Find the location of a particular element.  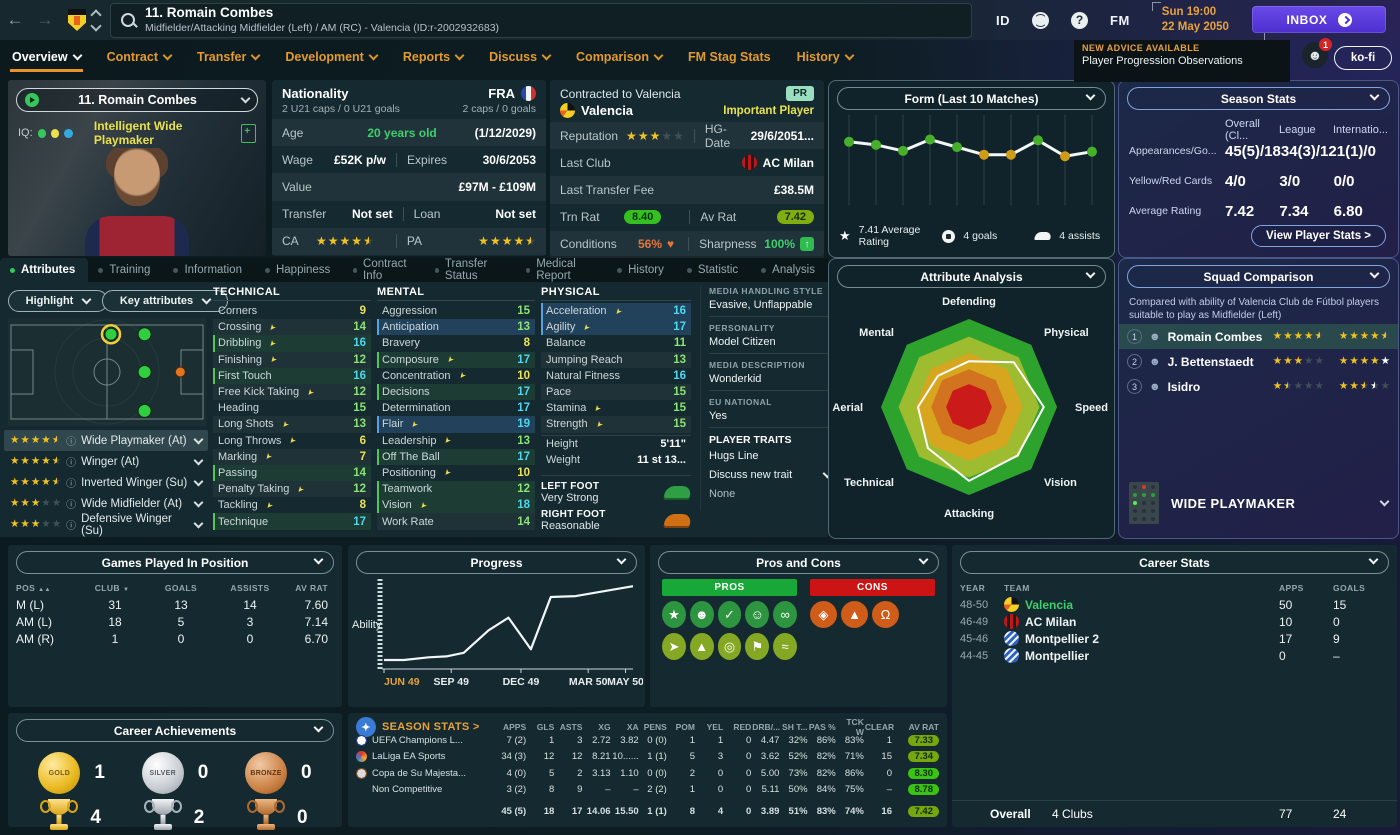

role-row-winger-at-: ★ ★ ★ ★ ★ ★ ★ ★ ★ ★ ⓘ Winger (At) is located at coordinates (106, 461).